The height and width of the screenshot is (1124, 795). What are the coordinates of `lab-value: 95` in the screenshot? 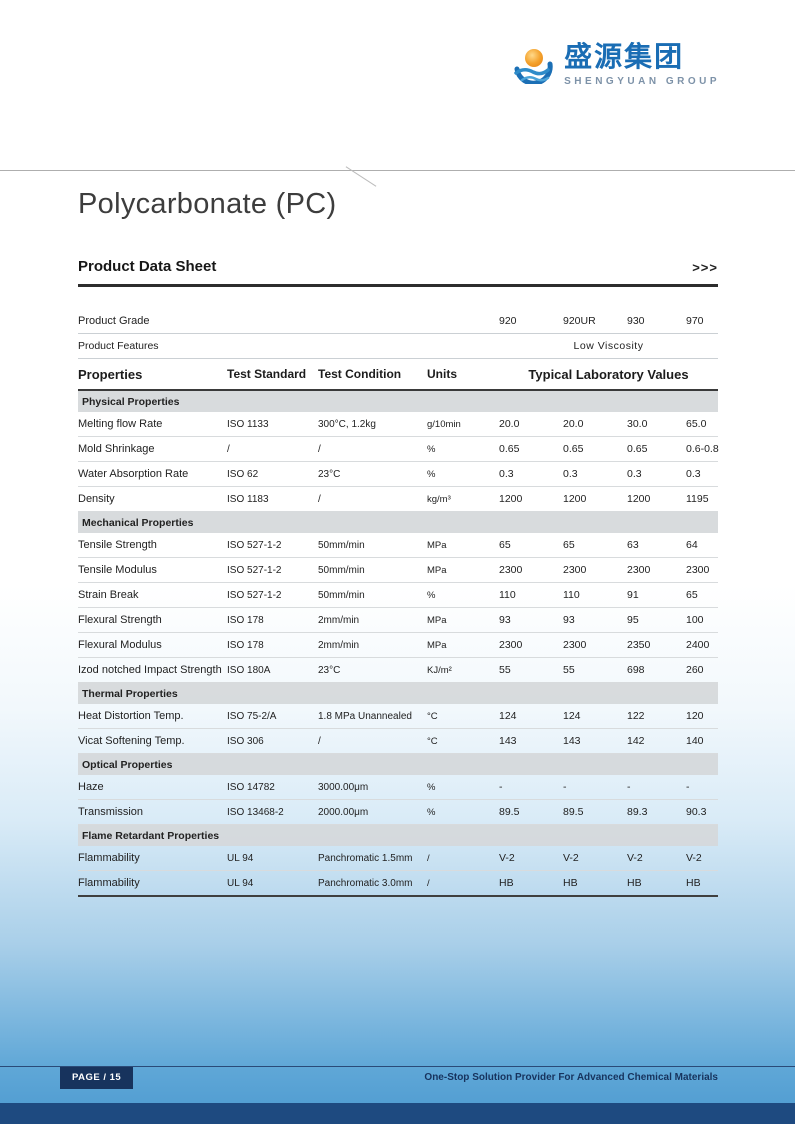 It's located at (633, 620).